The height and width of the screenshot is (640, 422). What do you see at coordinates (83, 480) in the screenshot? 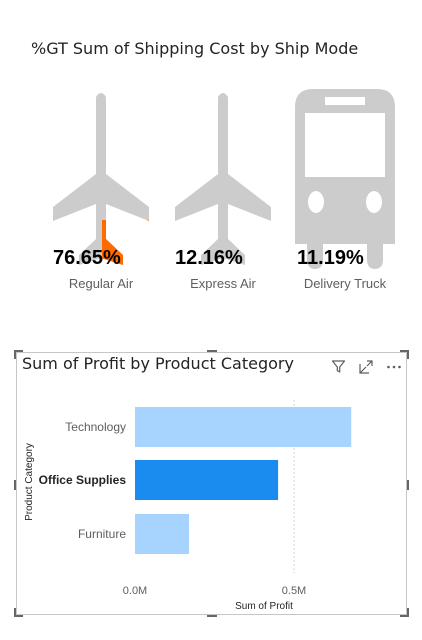
I see `category-label-office-supplies: Office Supplies` at bounding box center [83, 480].